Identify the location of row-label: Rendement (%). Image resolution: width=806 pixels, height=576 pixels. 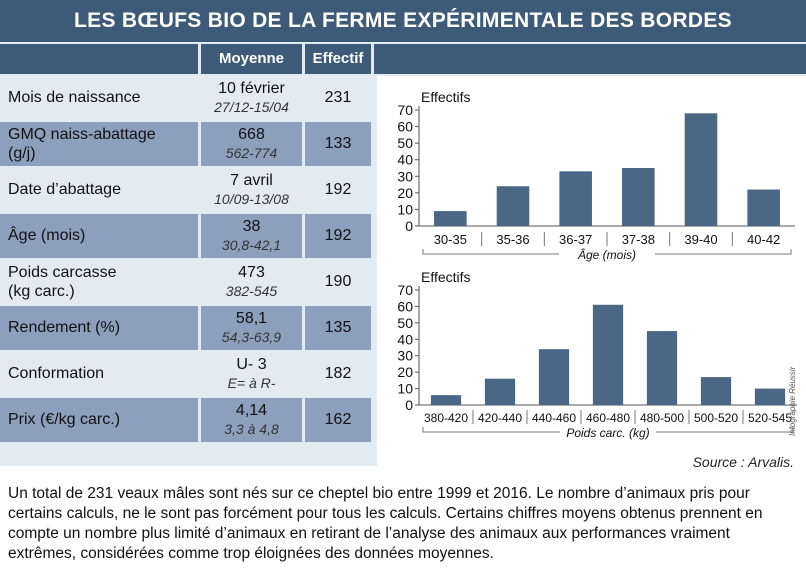
(64, 327).